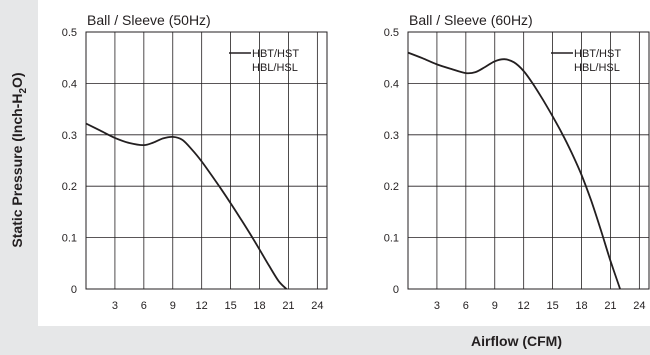 This screenshot has width=650, height=355. Describe the element at coordinates (149, 20) in the screenshot. I see `chart-title: Ball / Sleeve (50Hz)` at that location.